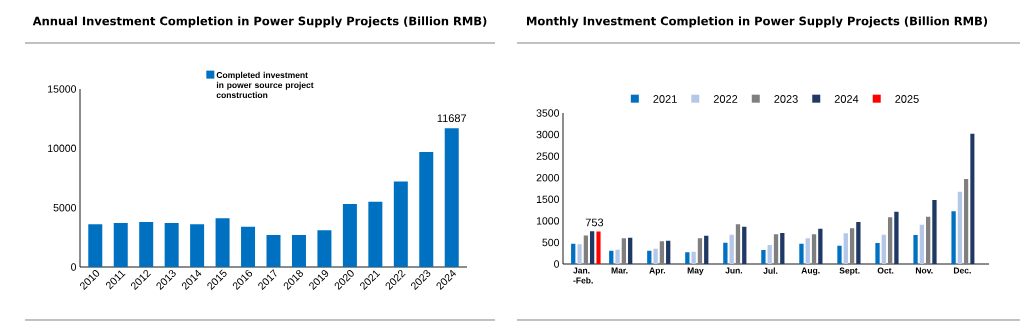 Image resolution: width=1024 pixels, height=327 pixels. I want to click on y-tick-label: 10000, so click(62, 148).